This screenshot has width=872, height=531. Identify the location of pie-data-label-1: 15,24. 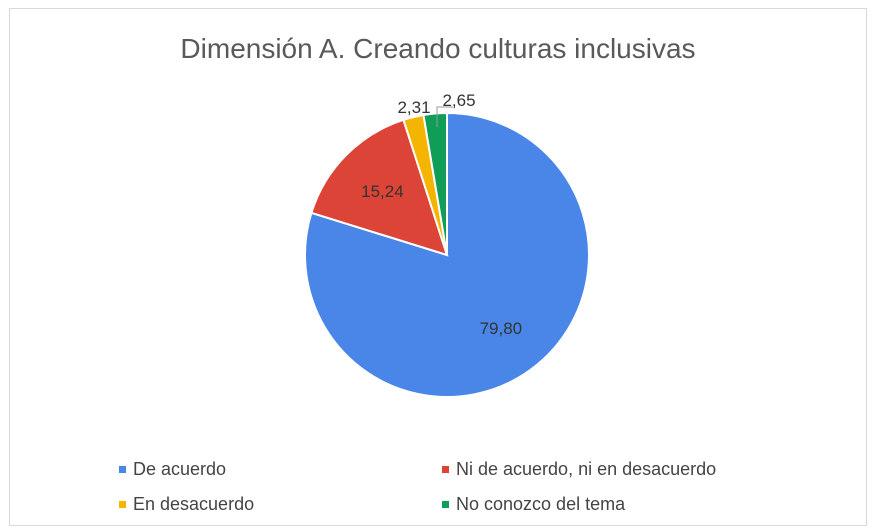
(382, 191).